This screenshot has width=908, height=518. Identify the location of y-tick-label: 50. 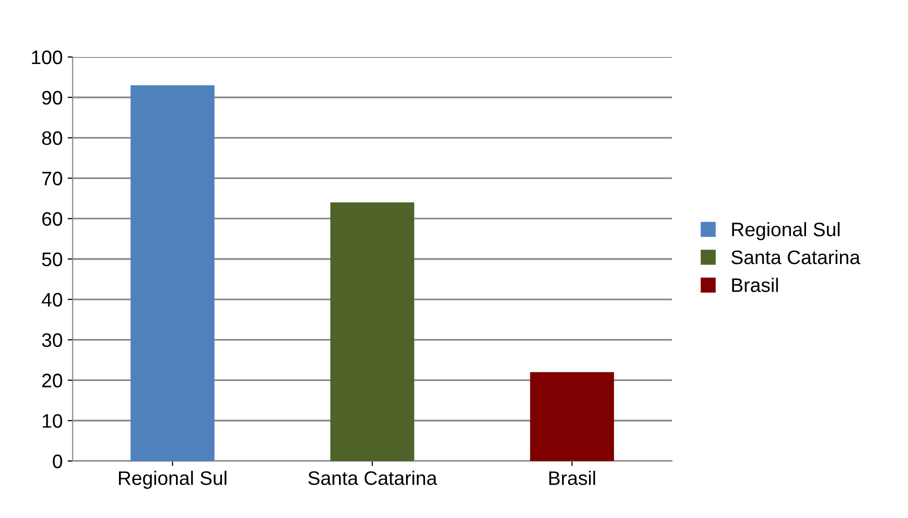
(52, 259).